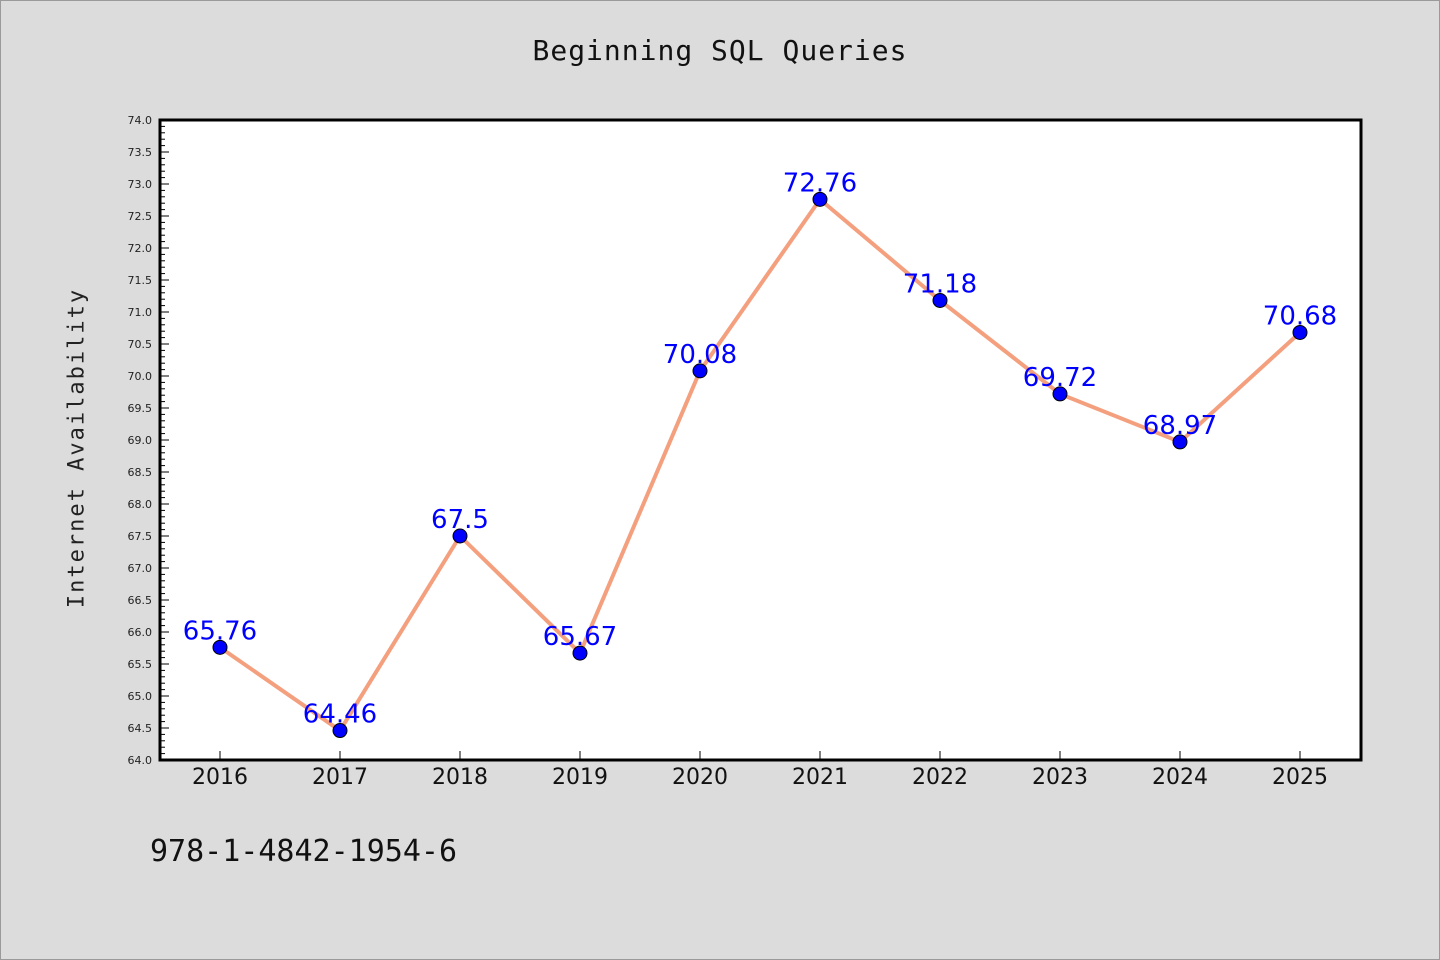  What do you see at coordinates (220, 777) in the screenshot?
I see `x-tick-label: 2016` at bounding box center [220, 777].